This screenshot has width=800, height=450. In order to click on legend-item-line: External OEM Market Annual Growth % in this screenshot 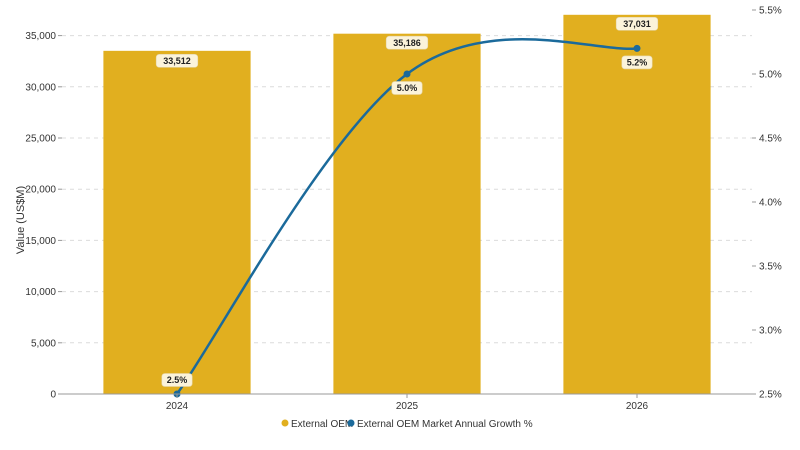, I will do `click(440, 424)`.